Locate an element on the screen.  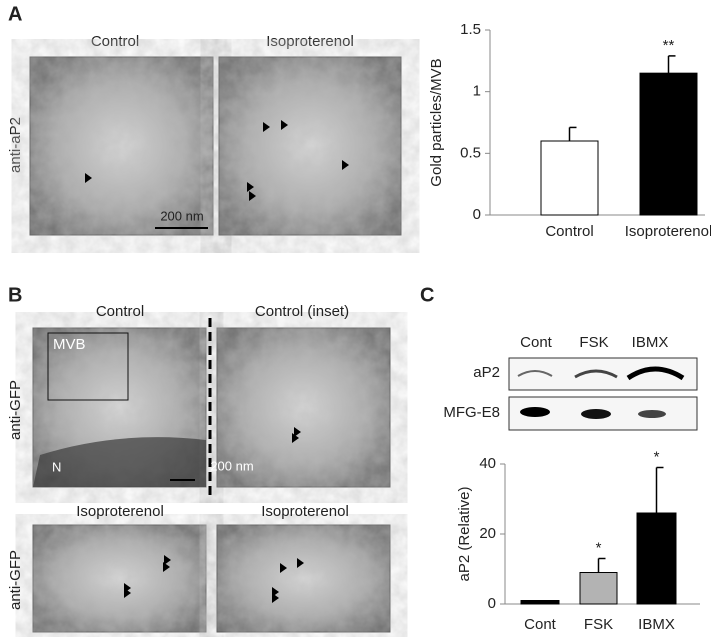
blot-label: MFG-E8 is located at coordinates (471, 412).